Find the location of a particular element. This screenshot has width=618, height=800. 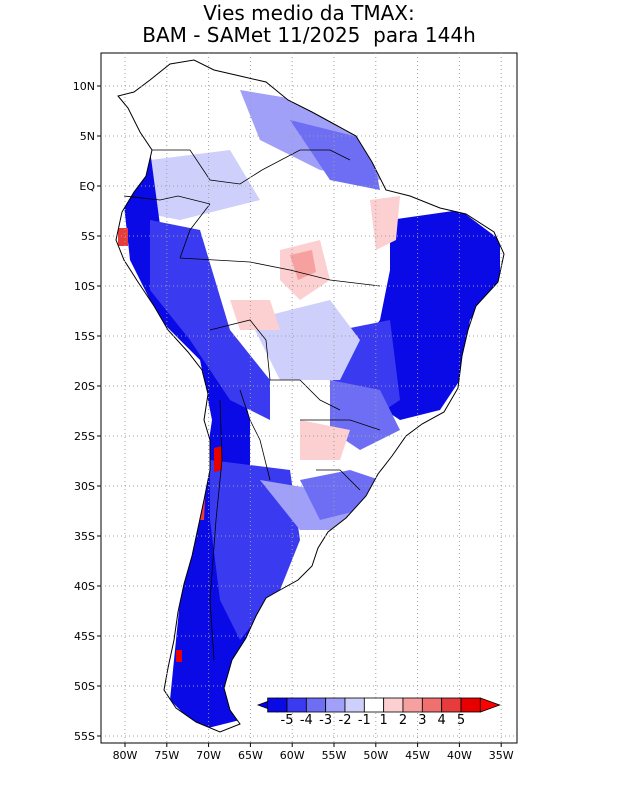

lat-tick-label: 40S is located at coordinates (84, 586).